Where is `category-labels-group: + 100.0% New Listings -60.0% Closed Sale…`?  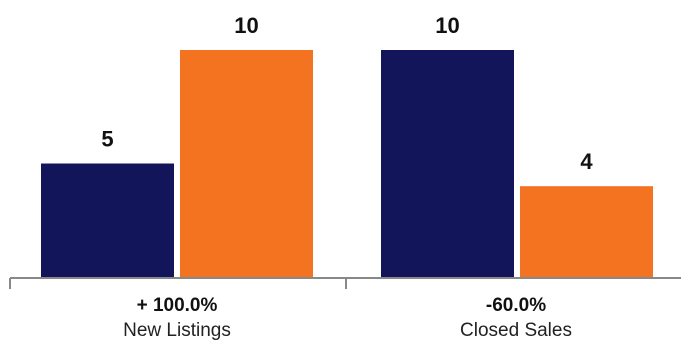
category-labels-group: + 100.0% New Listings -60.0% Closed Sale… is located at coordinates (347, 318).